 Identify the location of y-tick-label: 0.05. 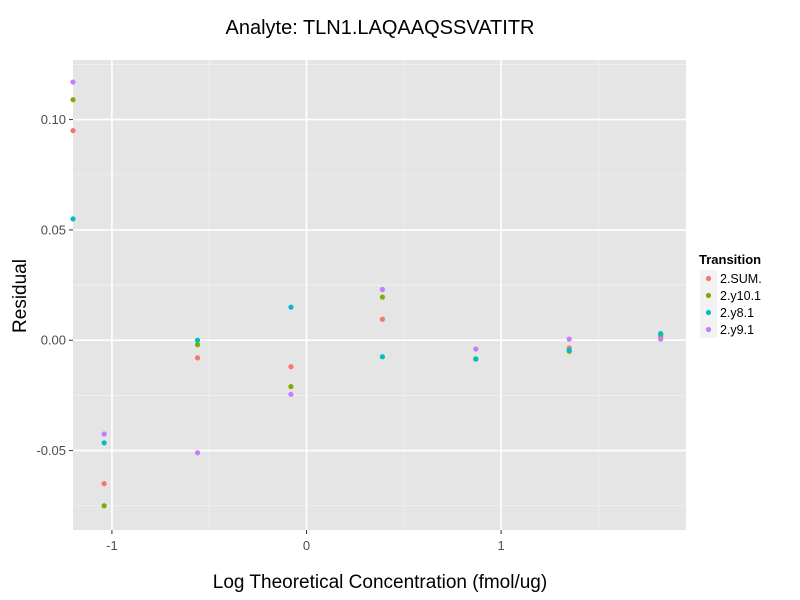
(53, 229).